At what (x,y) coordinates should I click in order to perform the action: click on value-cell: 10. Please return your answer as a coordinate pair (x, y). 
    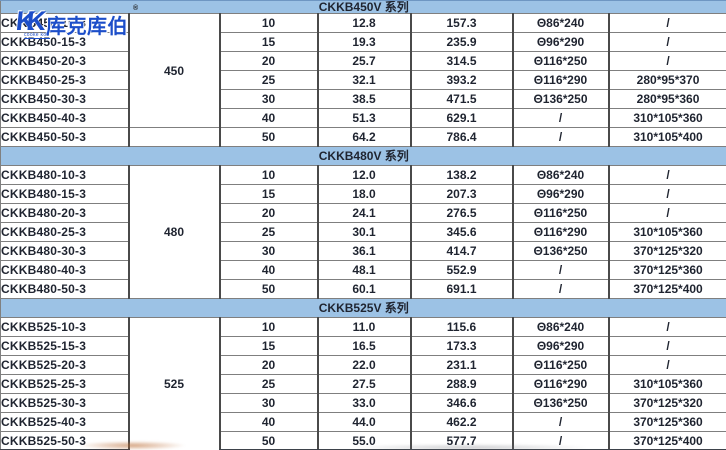
    Looking at the image, I should click on (268, 175).